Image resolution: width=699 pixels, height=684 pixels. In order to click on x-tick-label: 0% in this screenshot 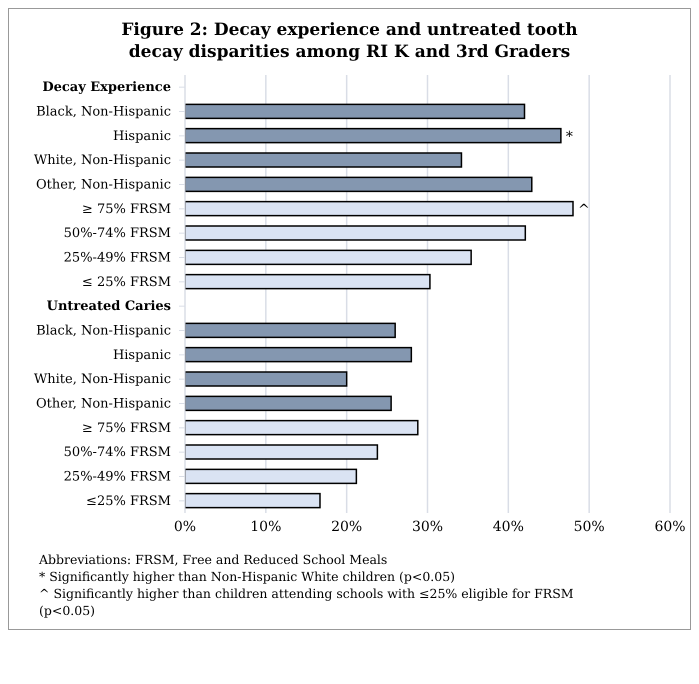, I will do `click(185, 526)`.